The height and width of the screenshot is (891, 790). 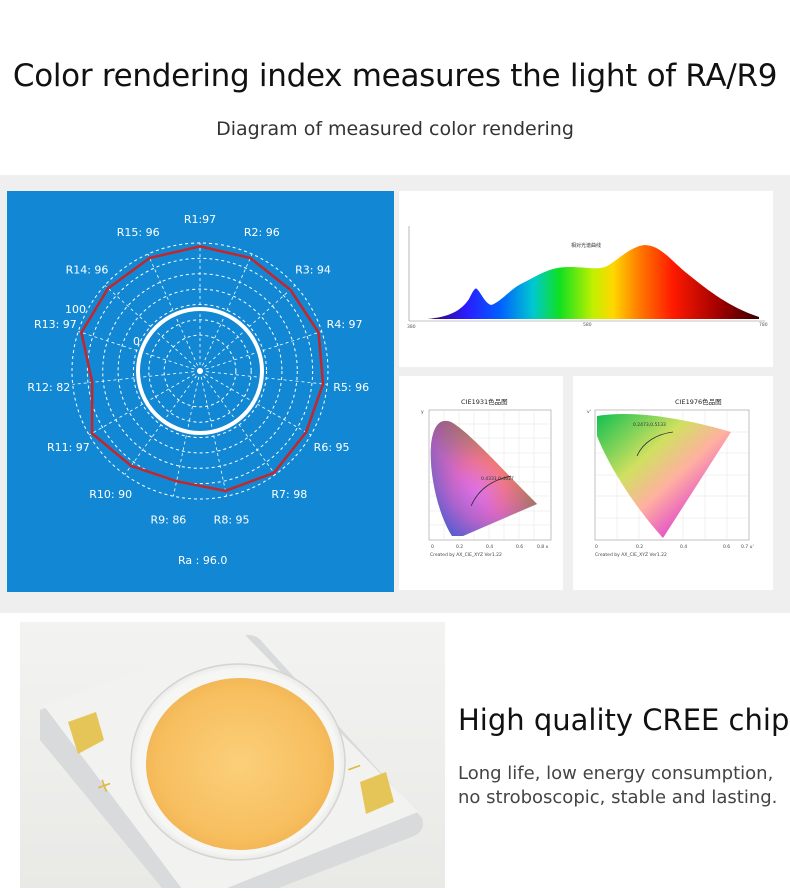 I want to click on spectrum-svg: 相对光谱曲线 380 580 780, so click(x=587, y=278).